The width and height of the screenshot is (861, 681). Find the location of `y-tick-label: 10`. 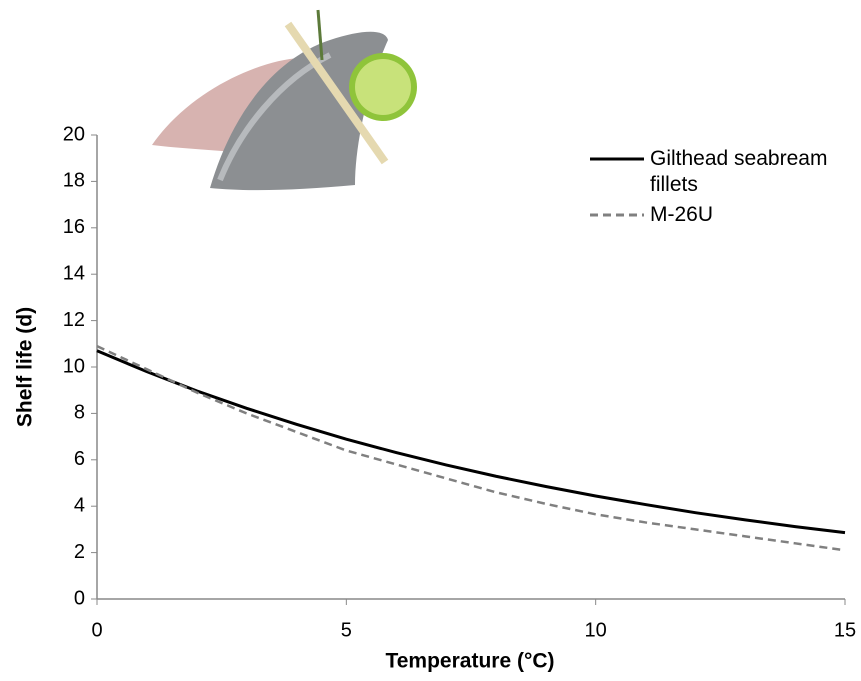

y-tick-label: 10 is located at coordinates (74, 366).